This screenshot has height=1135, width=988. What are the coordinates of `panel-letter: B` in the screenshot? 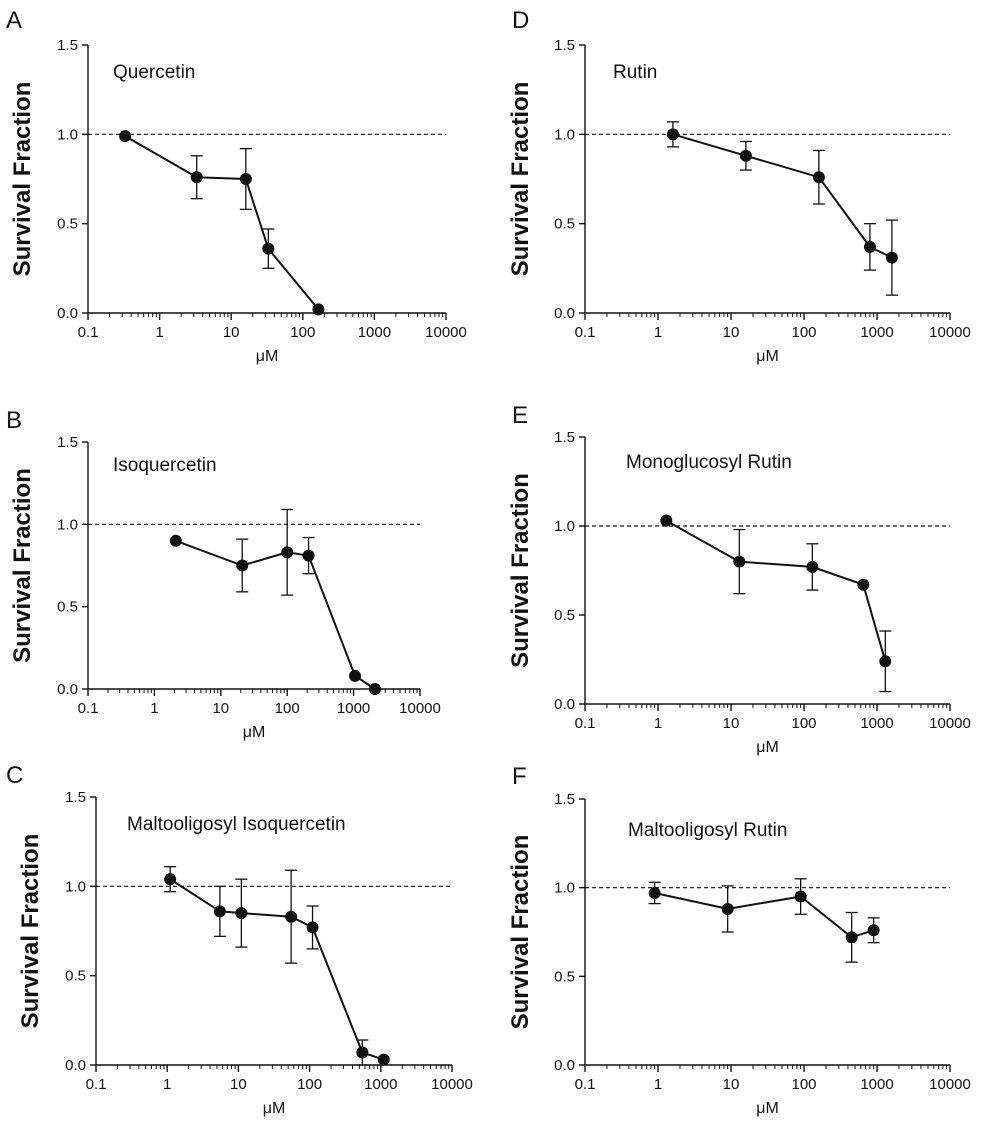 It's located at (14, 420).